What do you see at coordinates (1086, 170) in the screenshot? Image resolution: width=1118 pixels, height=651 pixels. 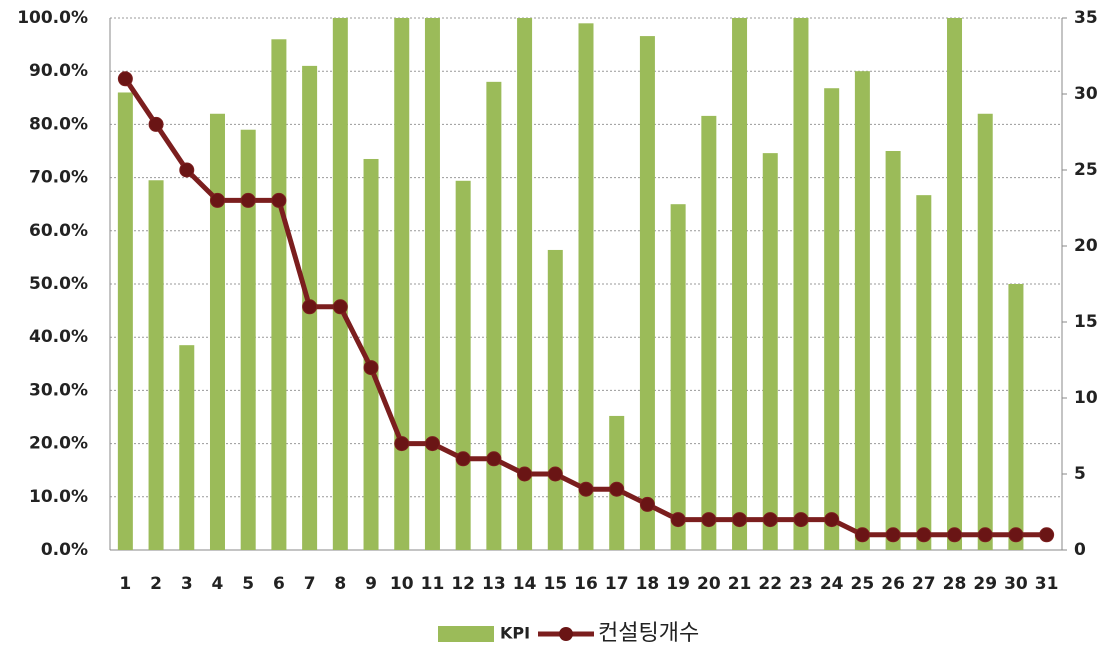 I see `y2-tick-label: 25` at bounding box center [1086, 170].